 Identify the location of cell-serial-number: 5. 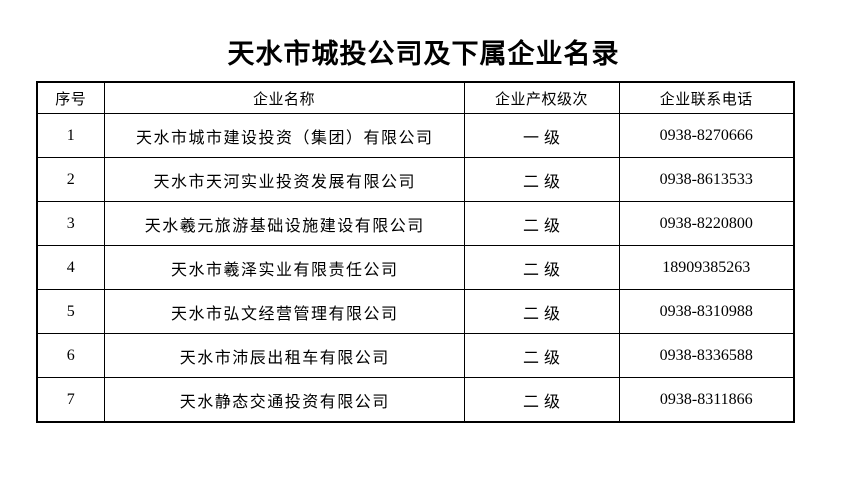
(70, 311).